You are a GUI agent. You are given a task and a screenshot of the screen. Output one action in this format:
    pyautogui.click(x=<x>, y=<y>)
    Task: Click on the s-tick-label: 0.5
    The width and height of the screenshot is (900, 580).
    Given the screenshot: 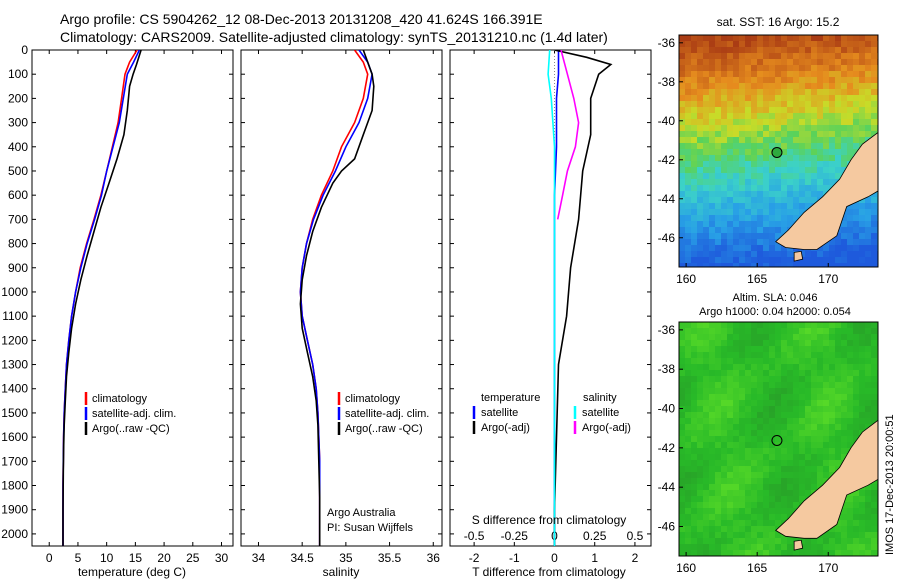 What is the action you would take?
    pyautogui.click(x=635, y=536)
    